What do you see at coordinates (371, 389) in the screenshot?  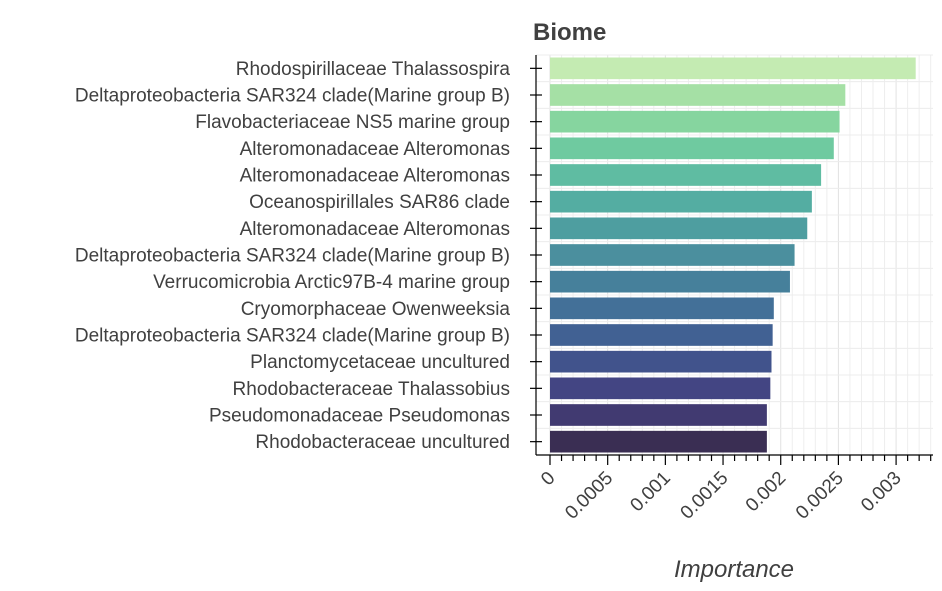 I see `category-label: Rhodobacteraceae Thalassobius` at bounding box center [371, 389].